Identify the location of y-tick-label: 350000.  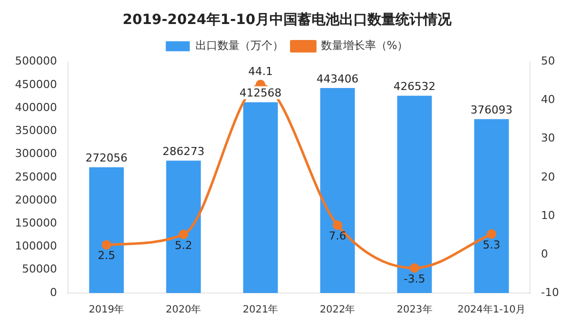
(35, 131).